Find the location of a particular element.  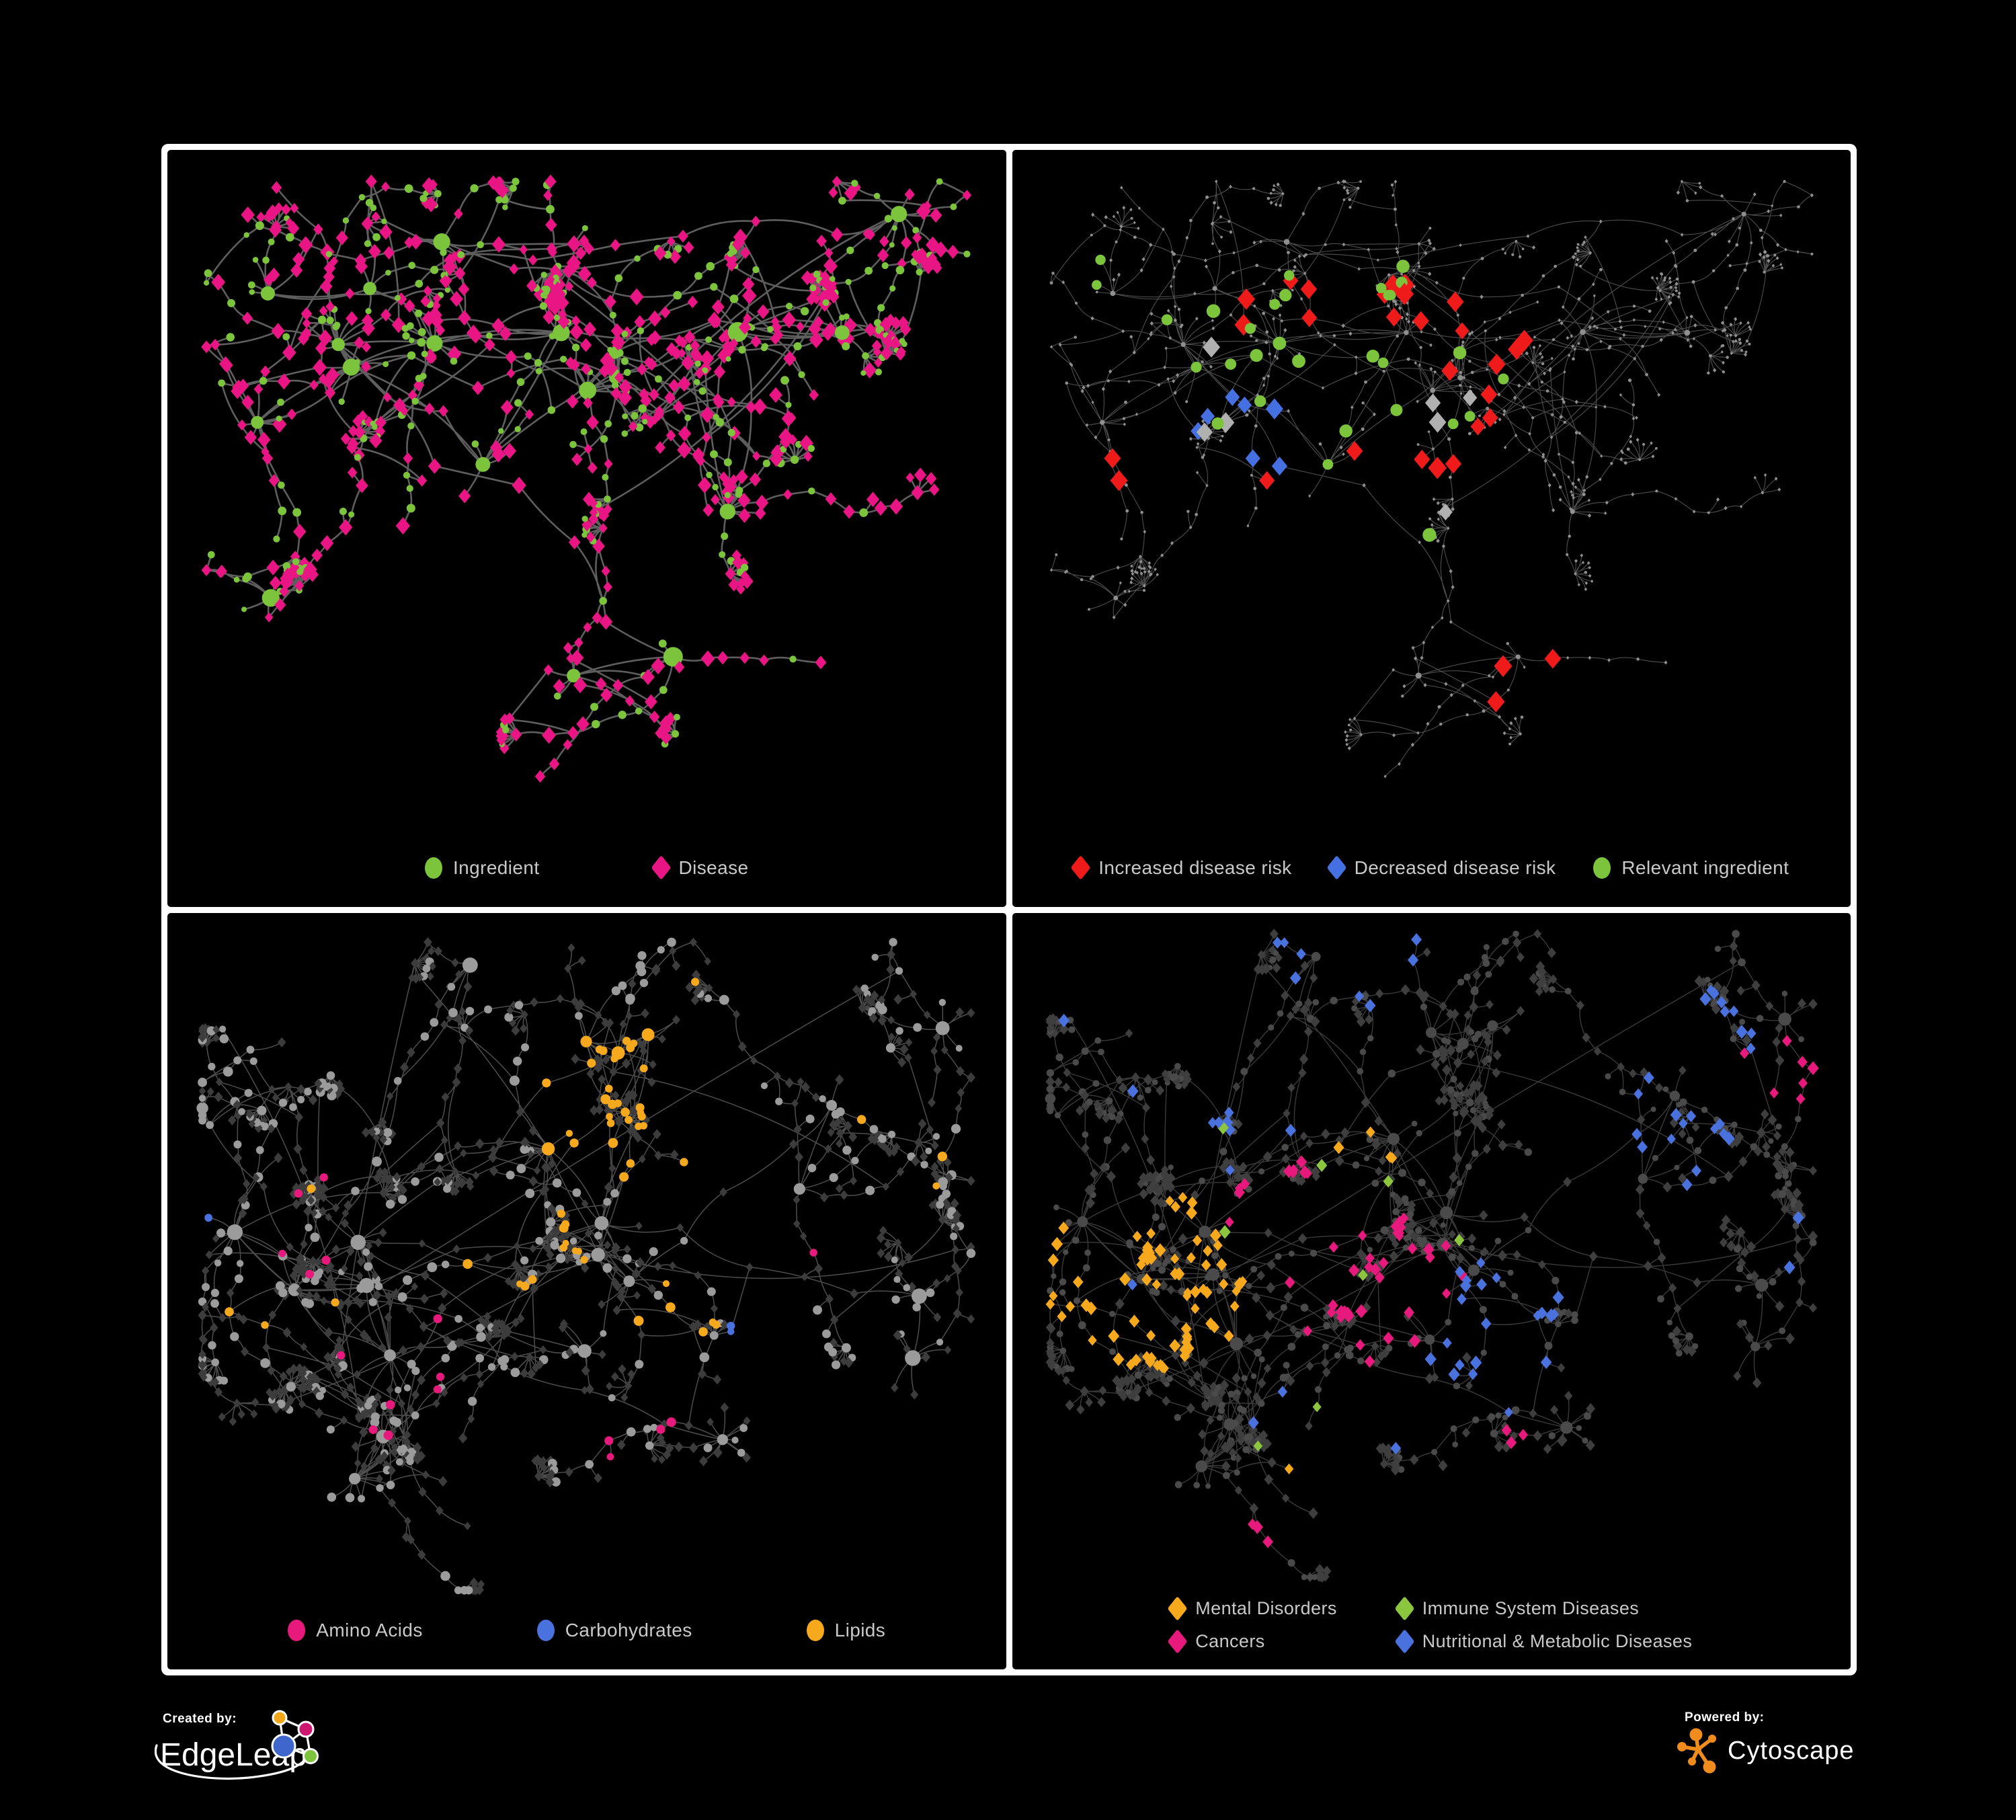

legend-label: Cancers is located at coordinates (1230, 1641).